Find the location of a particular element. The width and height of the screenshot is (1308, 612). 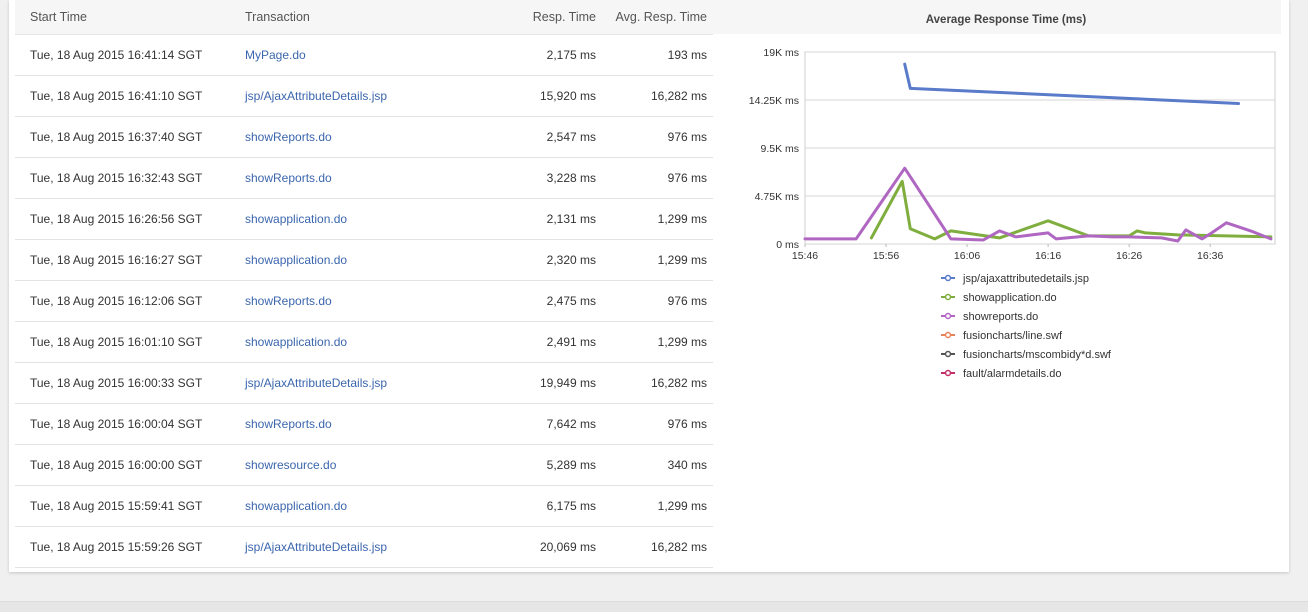

start-time-cell: Tue, 18 Aug 2015 16:00:33 SGT is located at coordinates (116, 383).